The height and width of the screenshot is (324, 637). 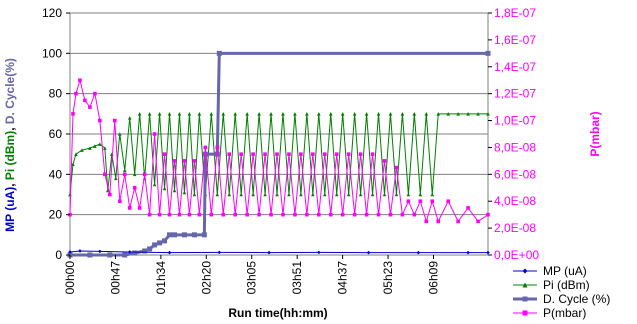 What do you see at coordinates (515, 228) in the screenshot?
I see `right-tick-label: 2,0E-08` at bounding box center [515, 228].